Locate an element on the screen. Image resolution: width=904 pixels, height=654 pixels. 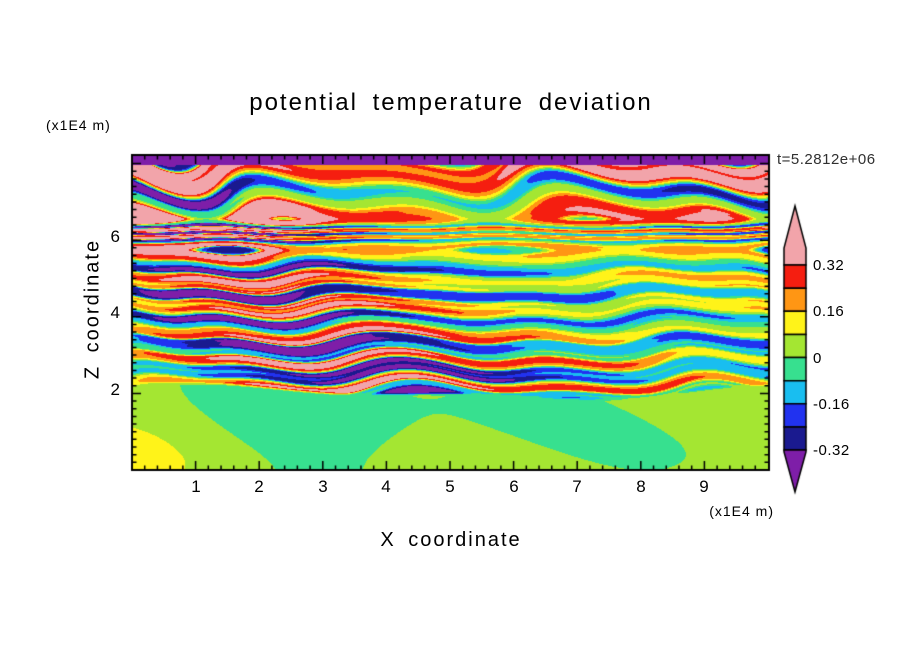
x-tick-label-5: 5 is located at coordinates (450, 486).